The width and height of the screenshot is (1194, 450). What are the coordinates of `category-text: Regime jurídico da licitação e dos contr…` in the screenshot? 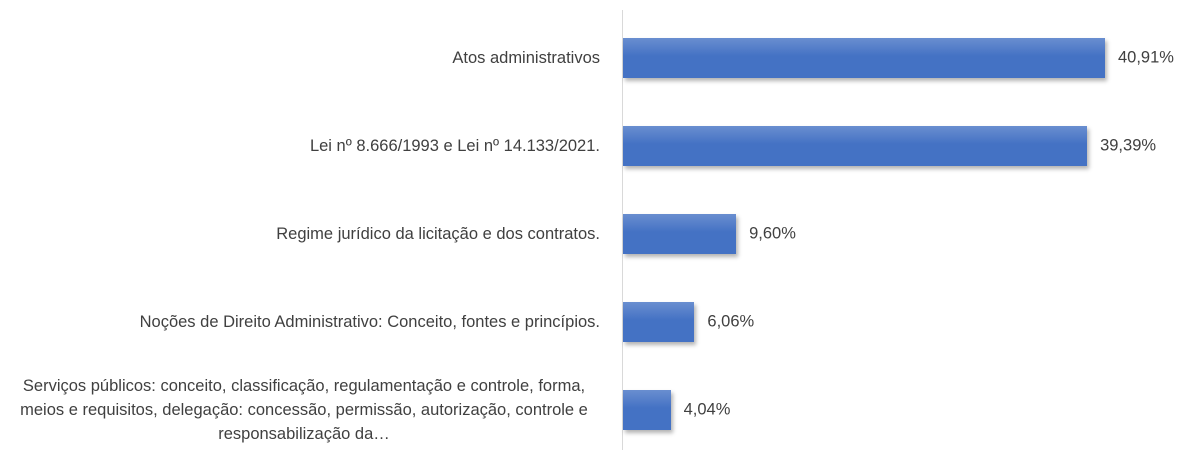 It's located at (438, 234).